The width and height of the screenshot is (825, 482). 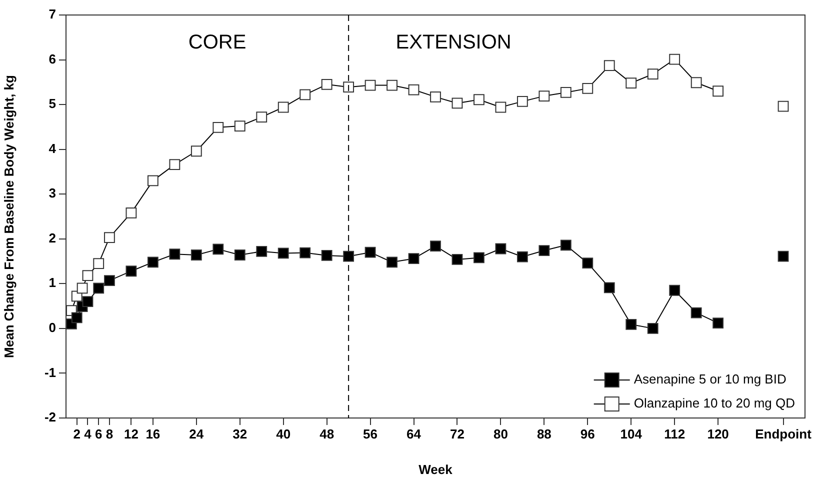 I want to click on y-tick-label: -2, so click(x=50, y=417).